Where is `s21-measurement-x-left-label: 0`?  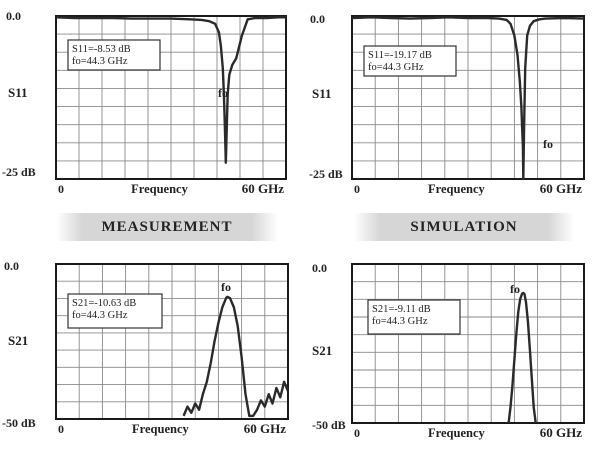 s21-measurement-x-left-label: 0 is located at coordinates (61, 429).